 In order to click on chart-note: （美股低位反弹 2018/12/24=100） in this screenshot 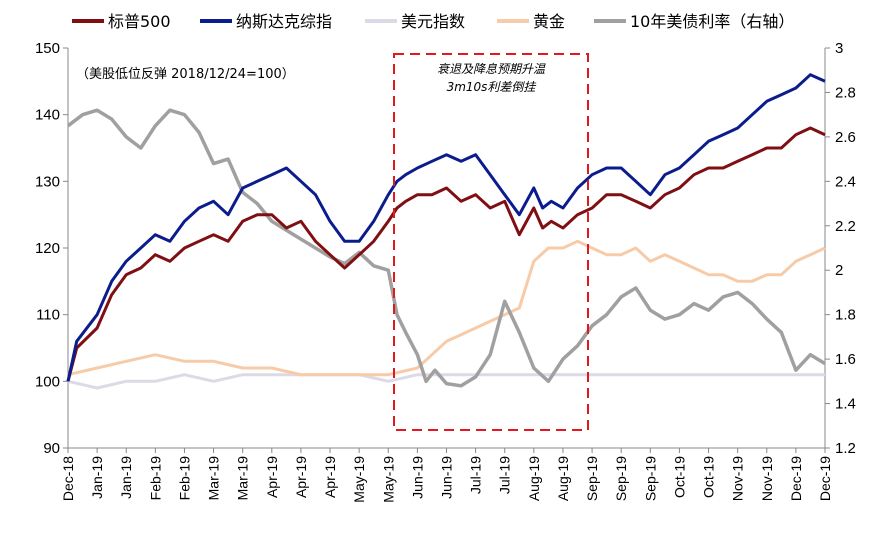, I will do `click(185, 74)`.